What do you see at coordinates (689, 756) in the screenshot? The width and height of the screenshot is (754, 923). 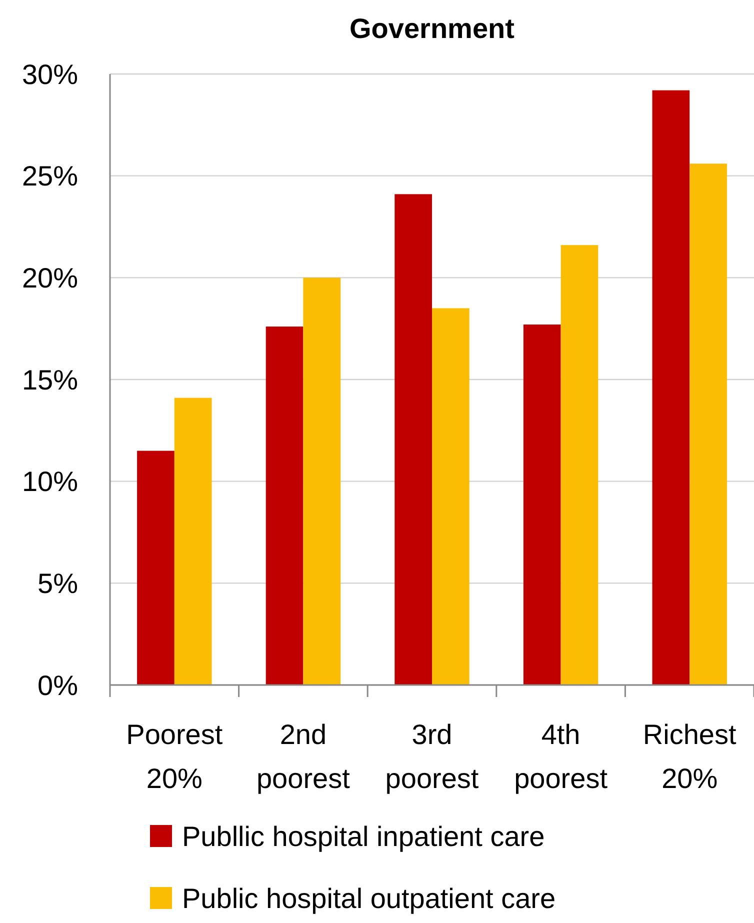 I see `x-tick-label: Richest 20%` at bounding box center [689, 756].